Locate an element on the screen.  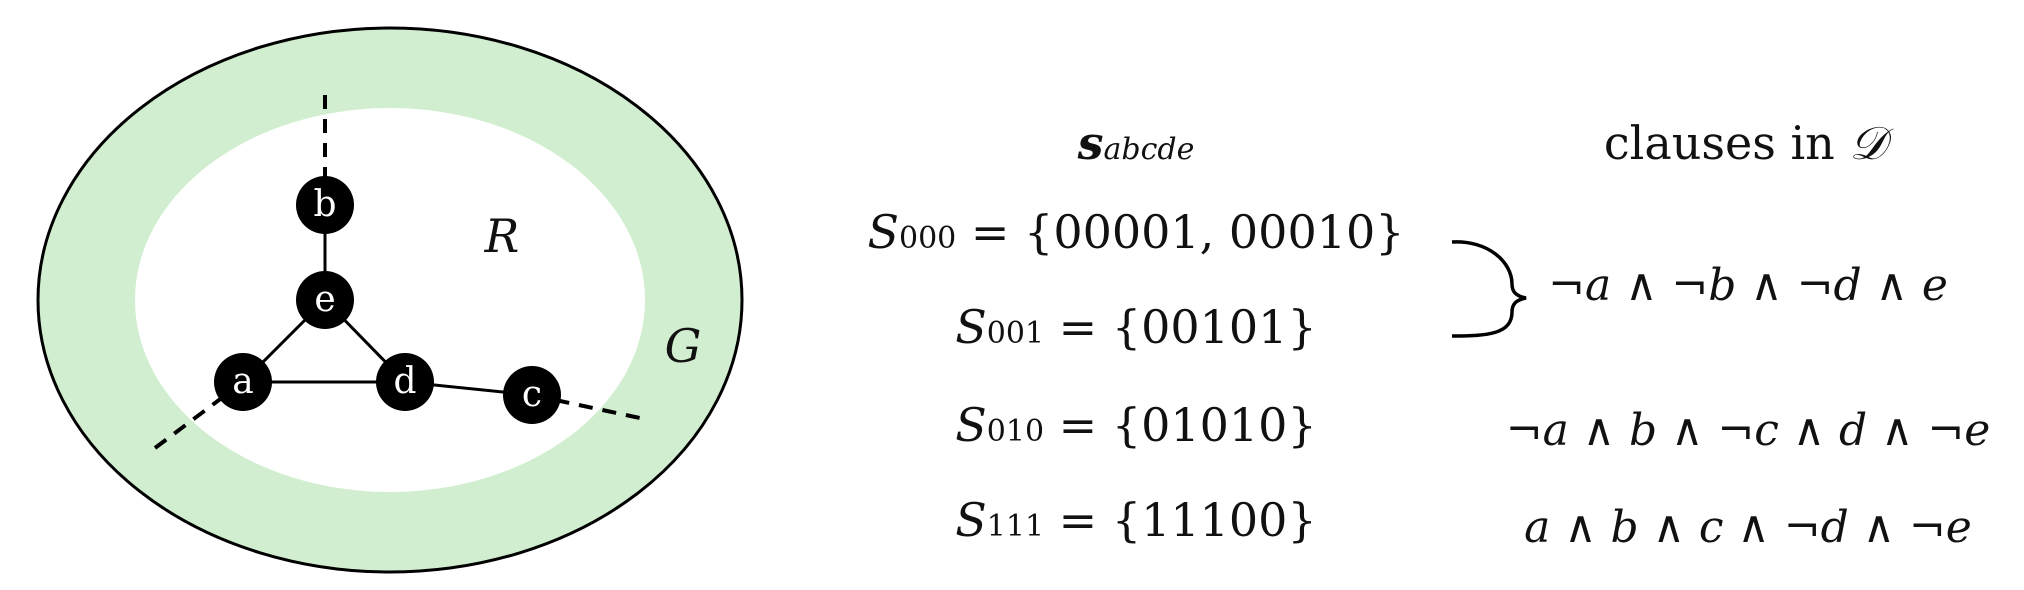
clause-s010: ¬a ∧ b ∧ ¬c ∧ d ∧ ¬e is located at coordinates (1748, 430).